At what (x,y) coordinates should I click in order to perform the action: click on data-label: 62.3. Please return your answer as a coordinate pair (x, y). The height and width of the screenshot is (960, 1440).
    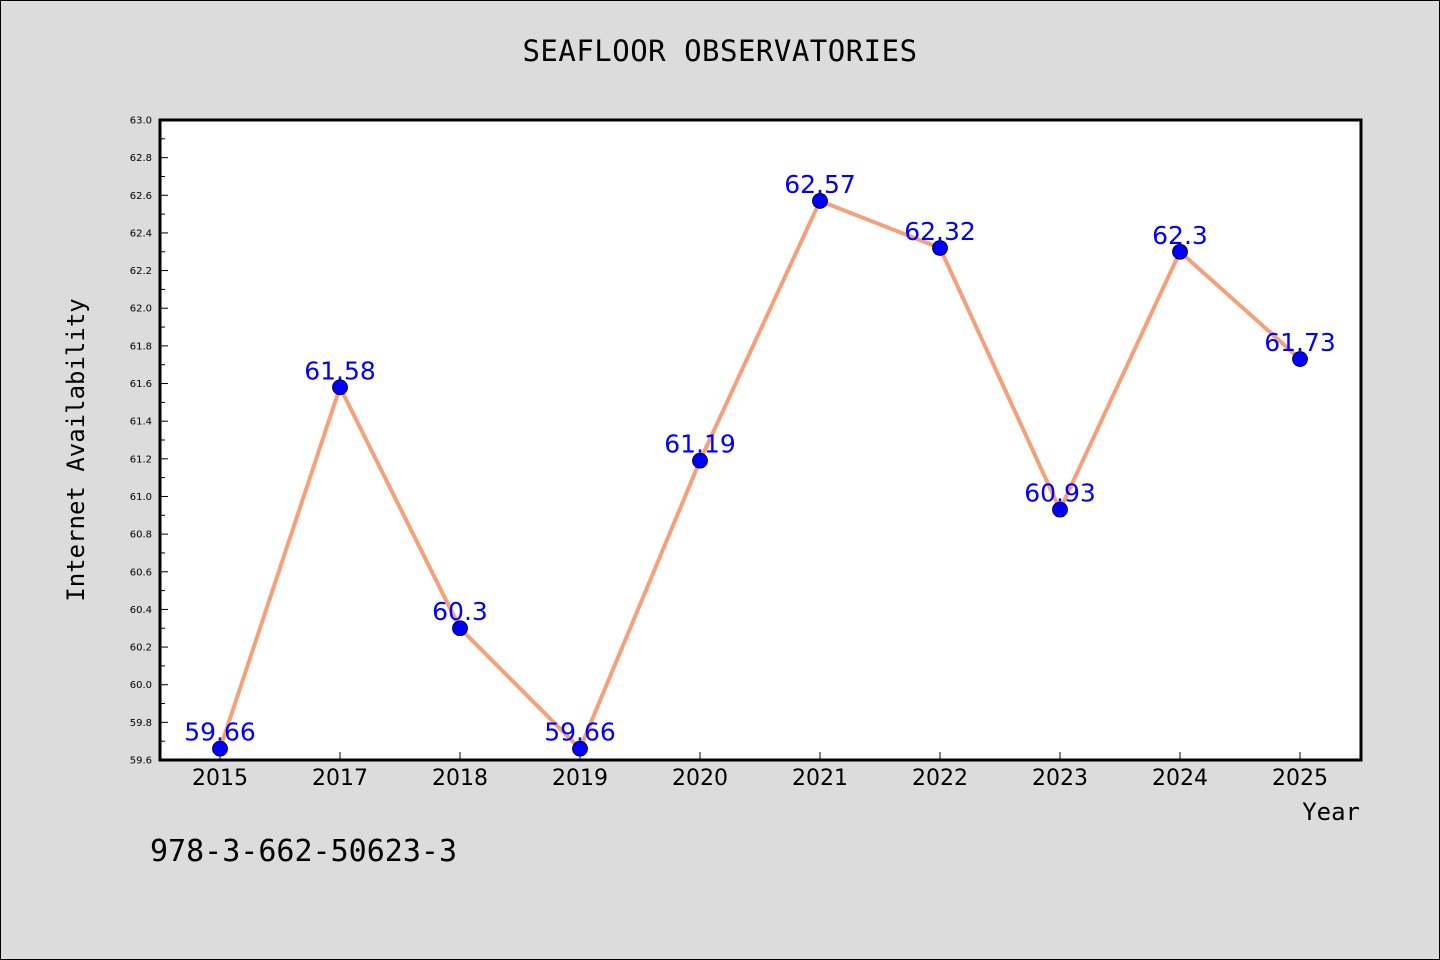
    Looking at the image, I should click on (1180, 235).